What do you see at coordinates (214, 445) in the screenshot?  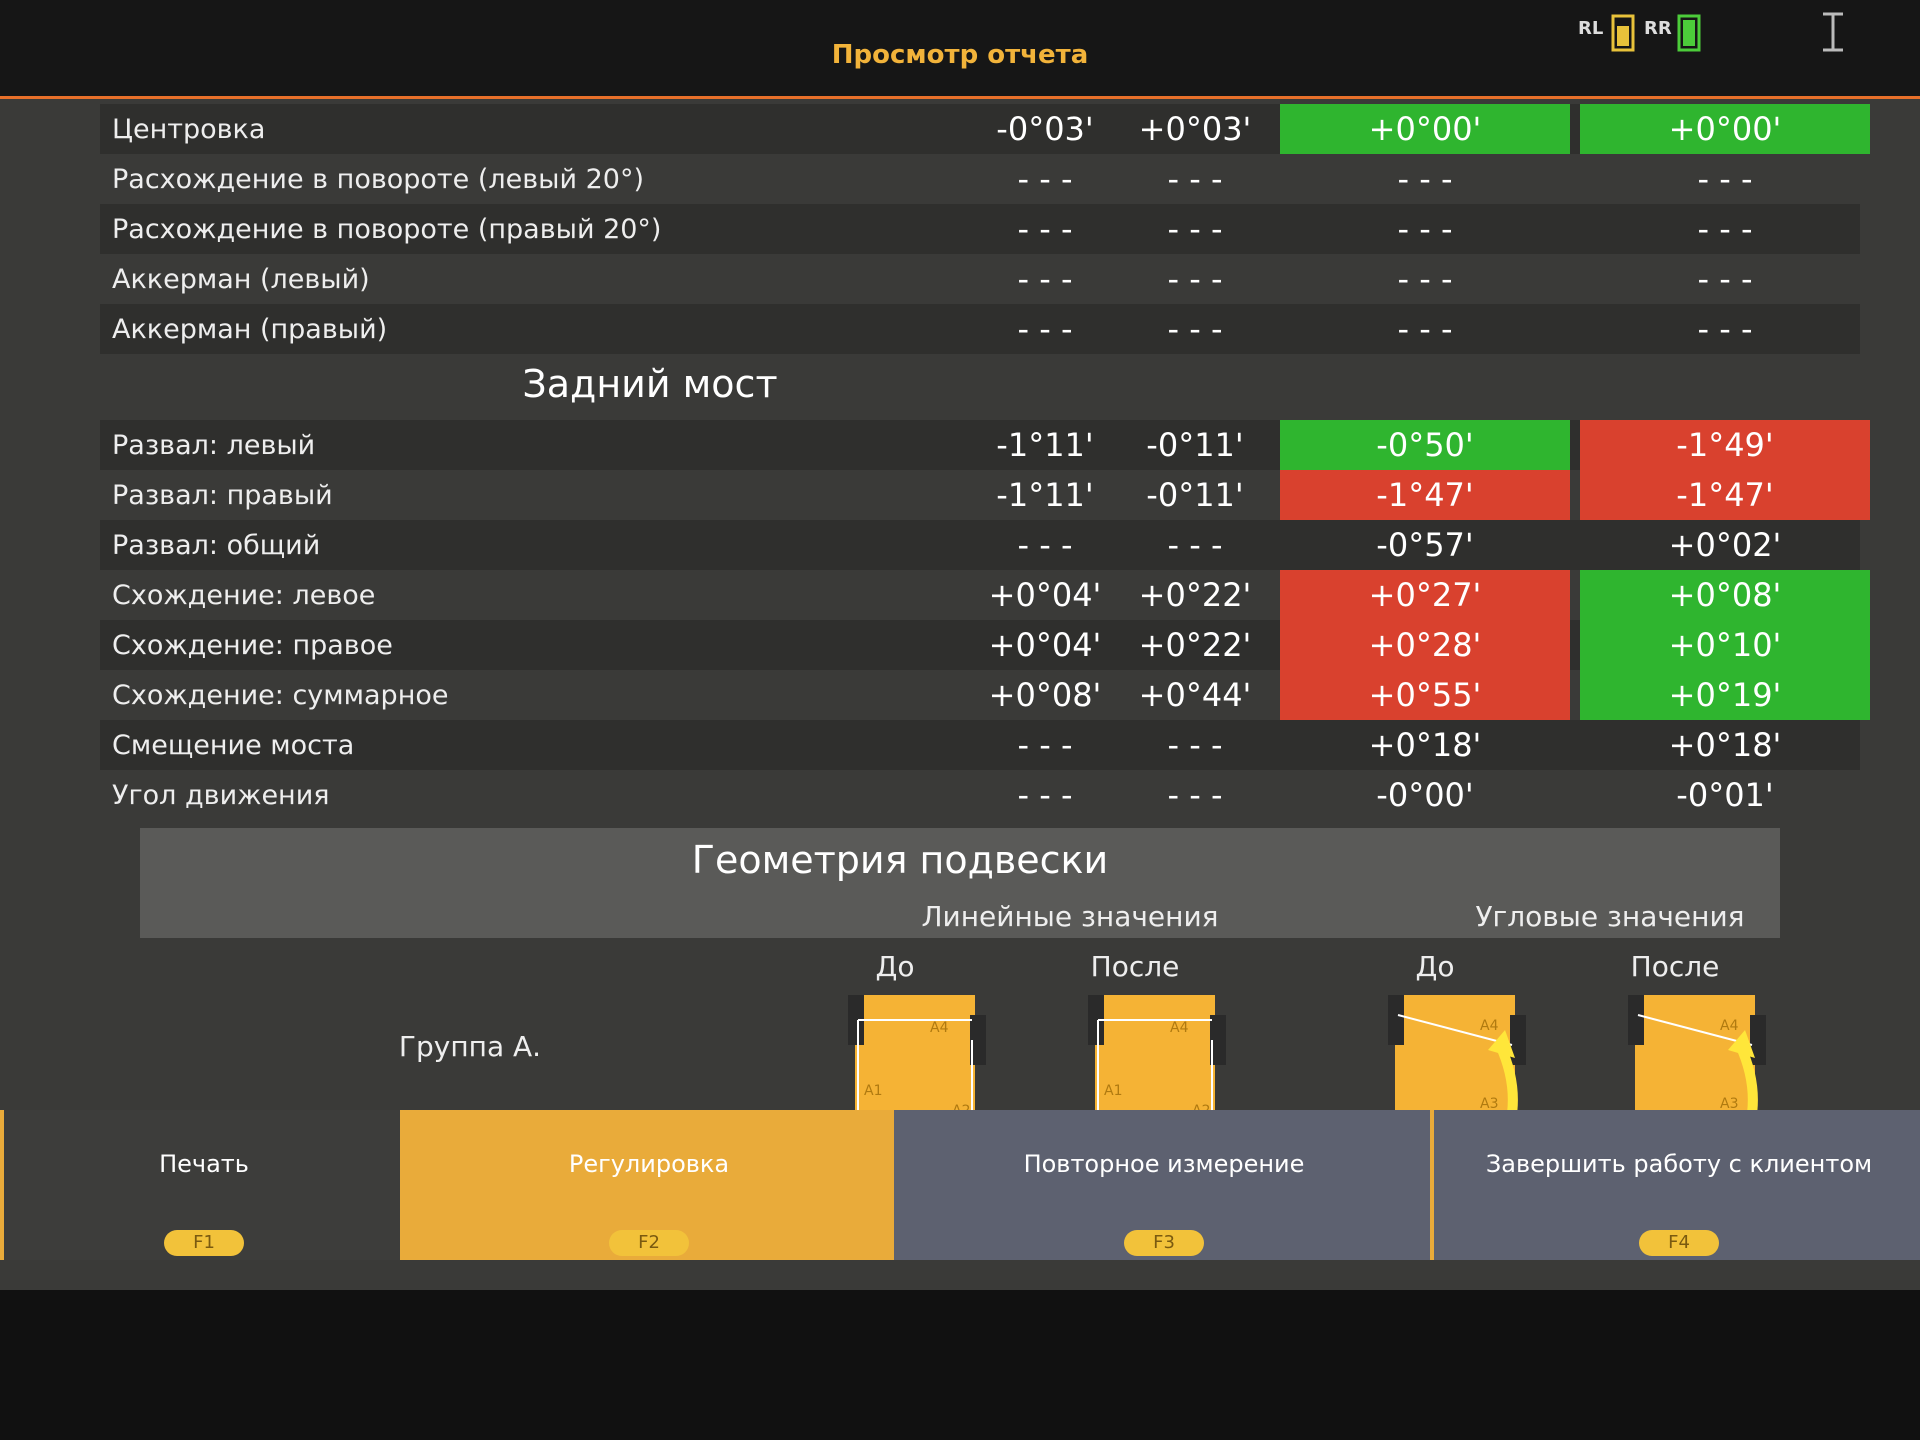 I see `row-label: Развал: левый` at bounding box center [214, 445].